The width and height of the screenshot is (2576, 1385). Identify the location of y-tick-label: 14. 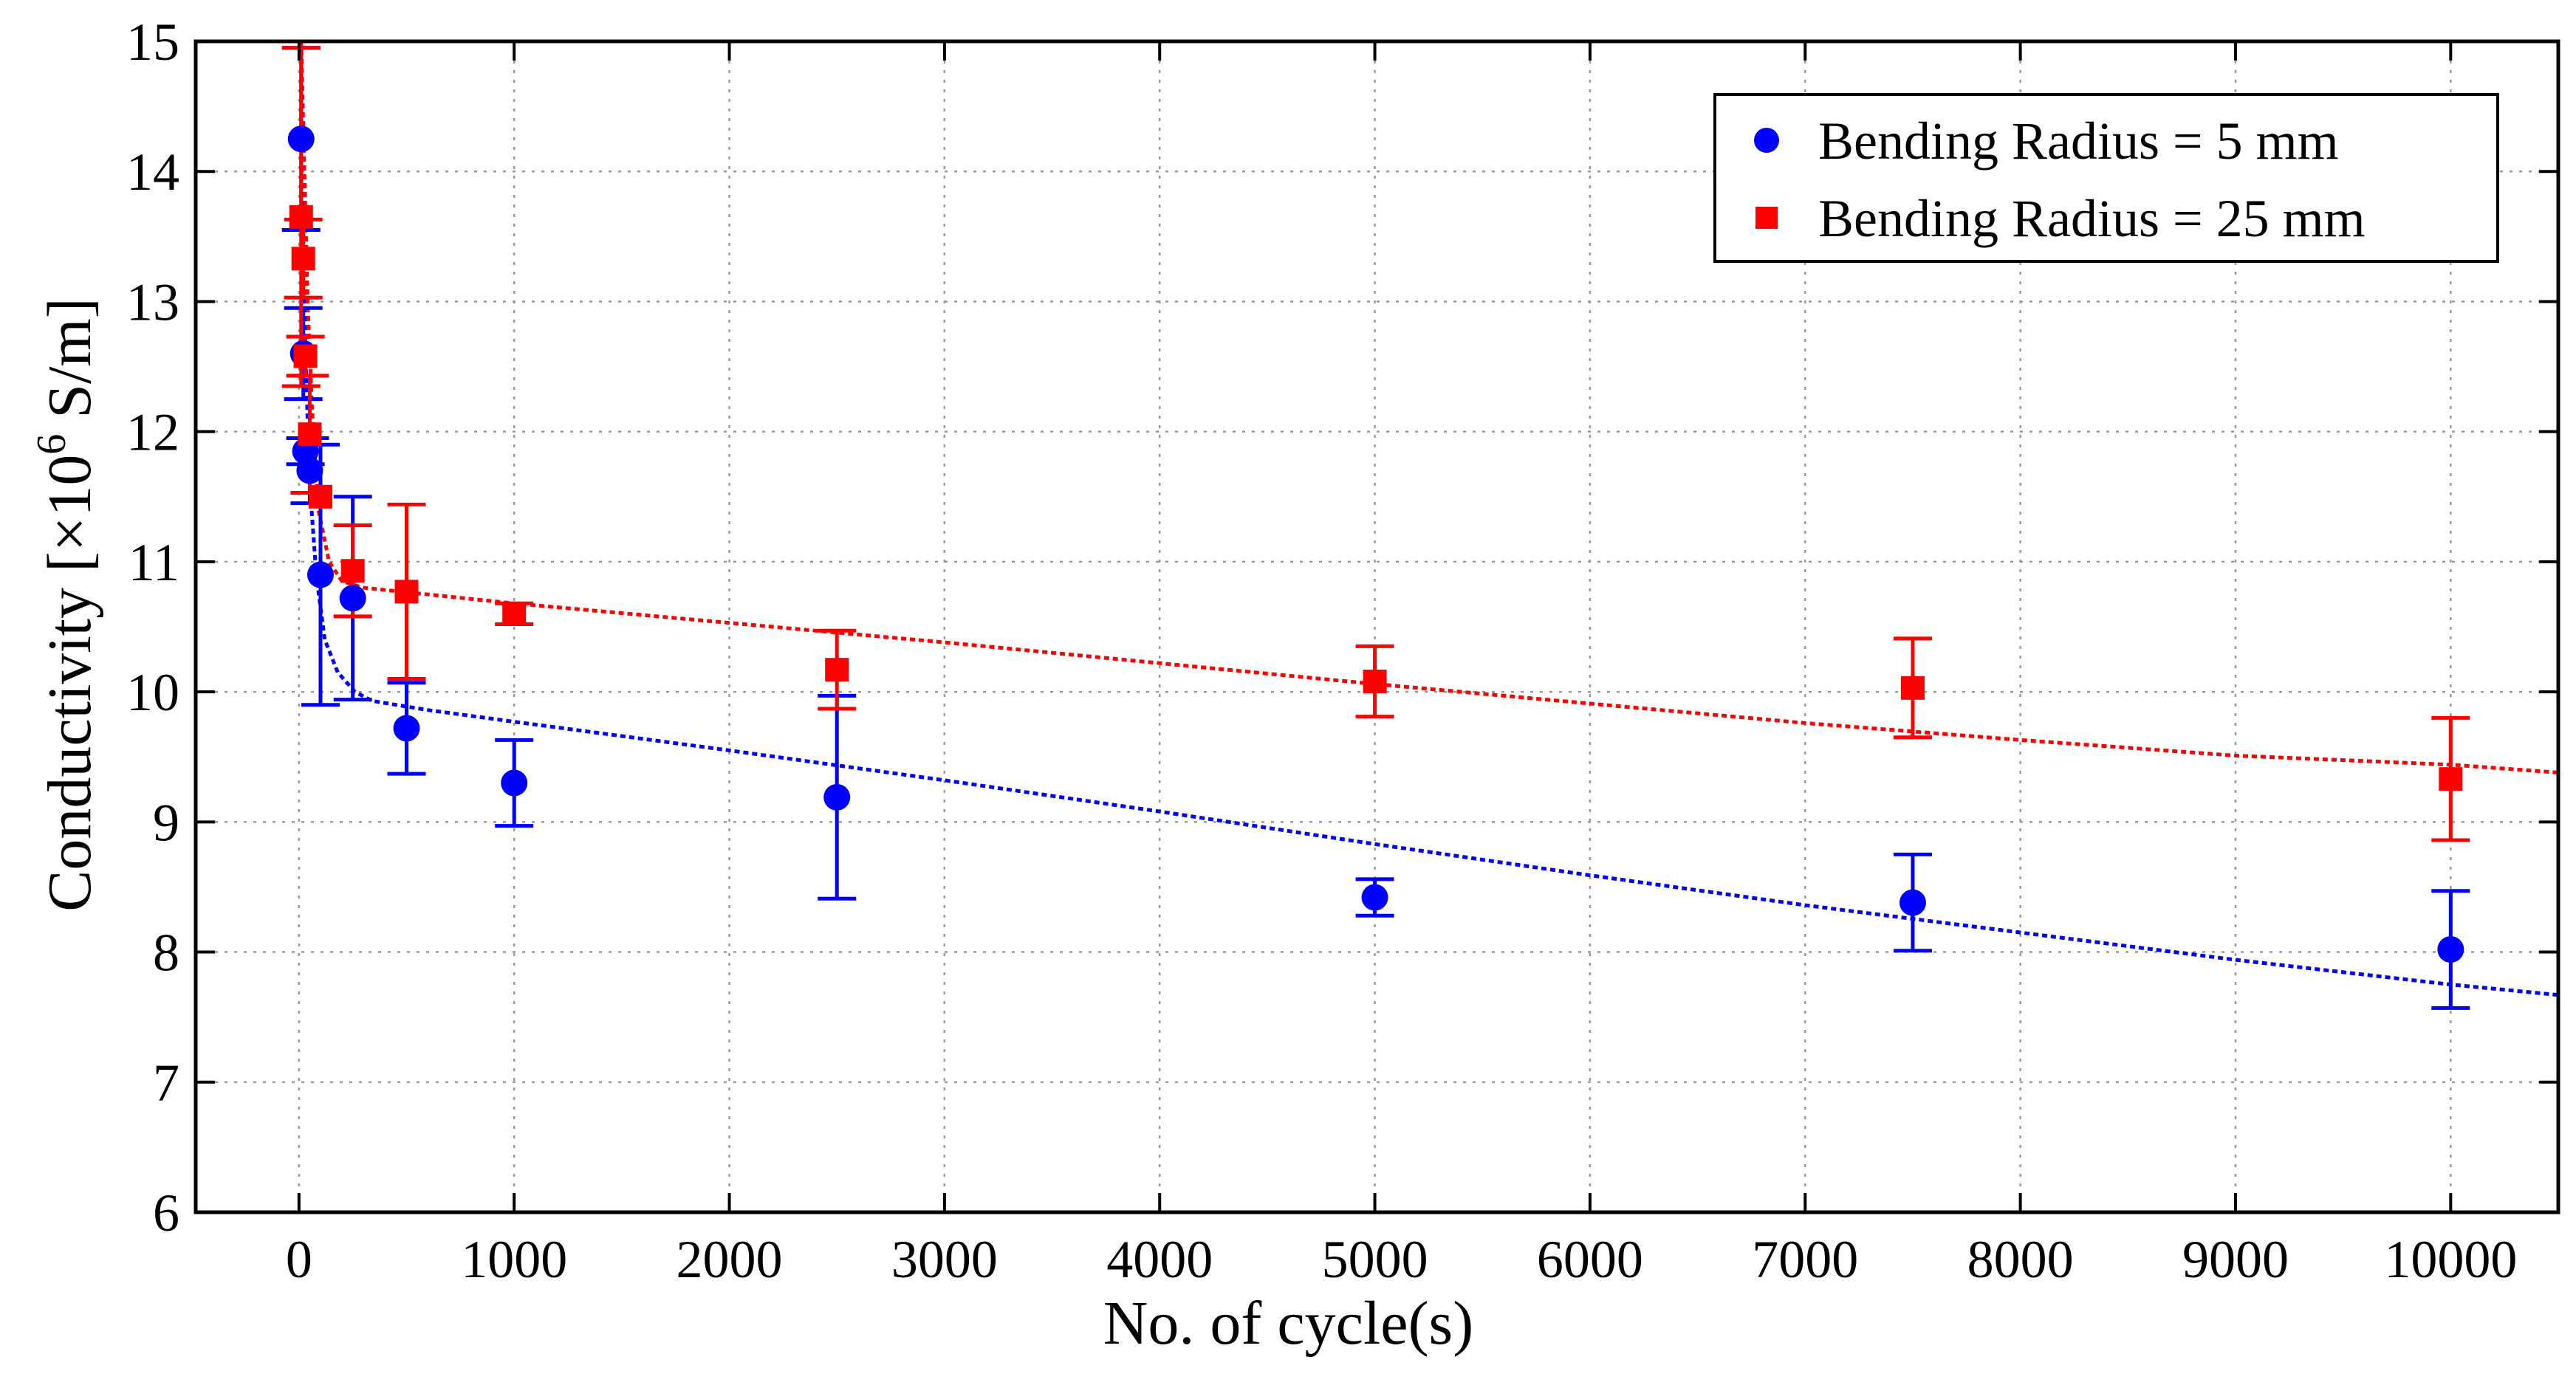
(152, 172).